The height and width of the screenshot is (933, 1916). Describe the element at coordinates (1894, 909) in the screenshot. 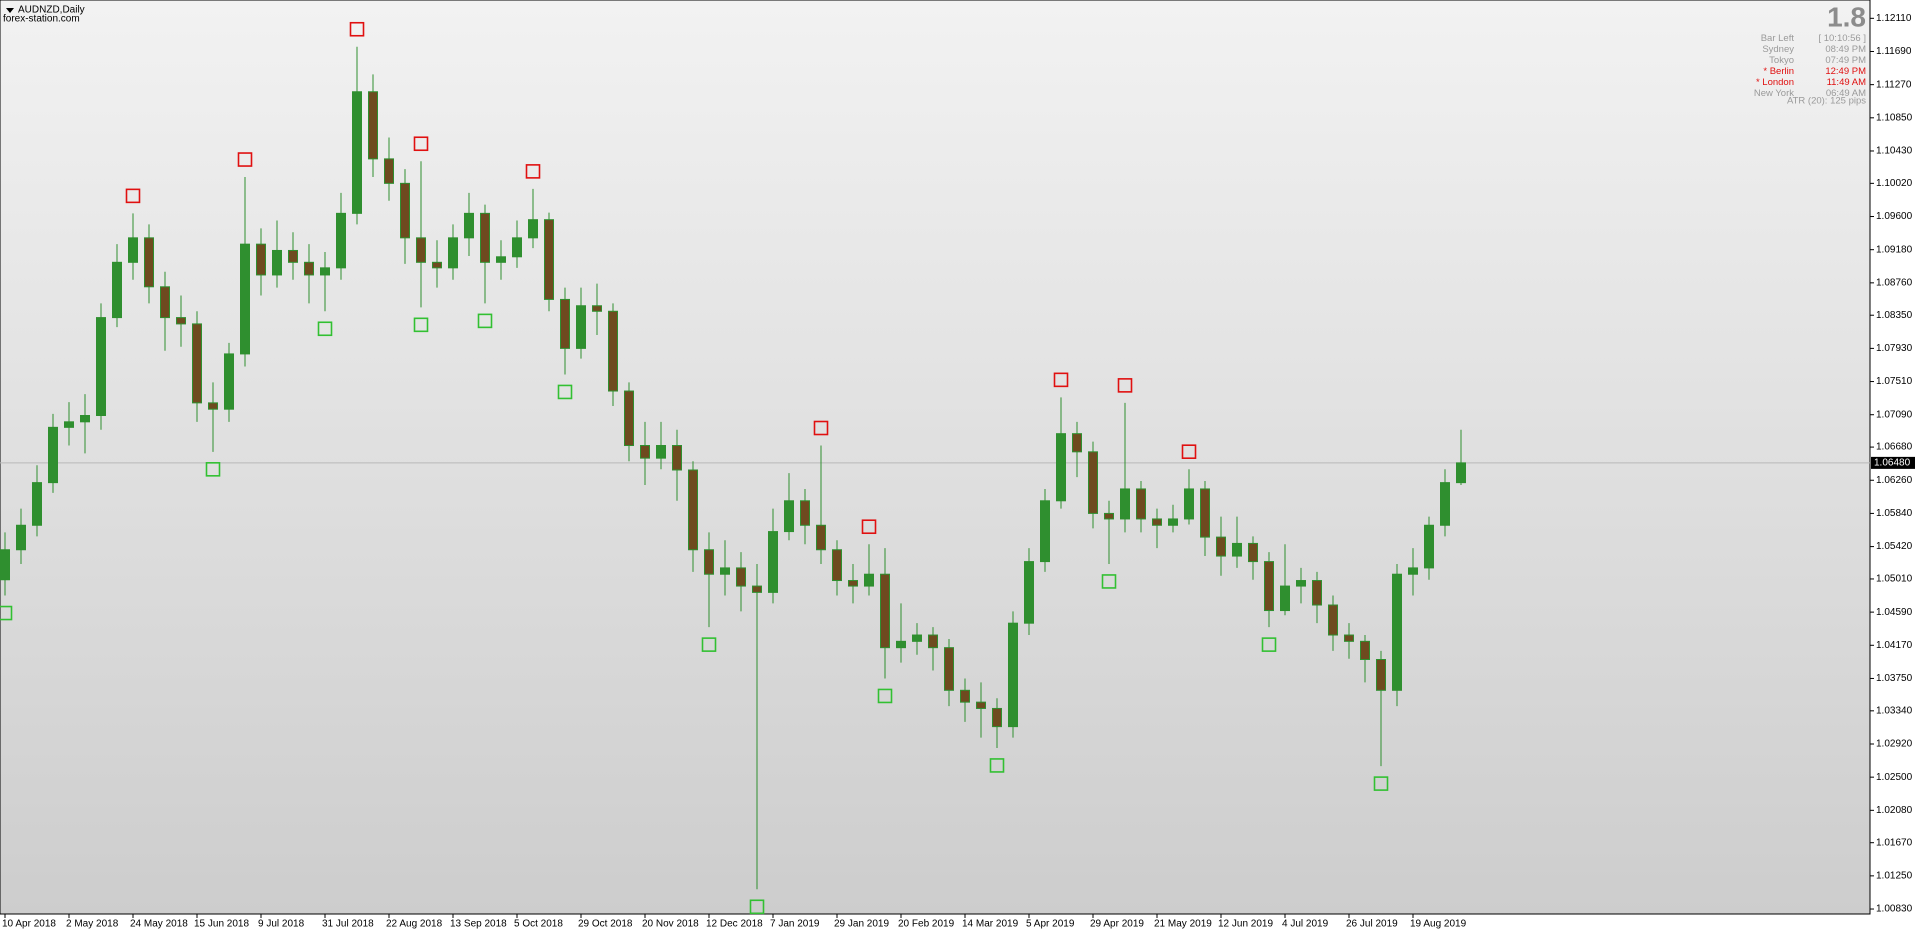

I see `y-tick-label: 1.00830` at that location.